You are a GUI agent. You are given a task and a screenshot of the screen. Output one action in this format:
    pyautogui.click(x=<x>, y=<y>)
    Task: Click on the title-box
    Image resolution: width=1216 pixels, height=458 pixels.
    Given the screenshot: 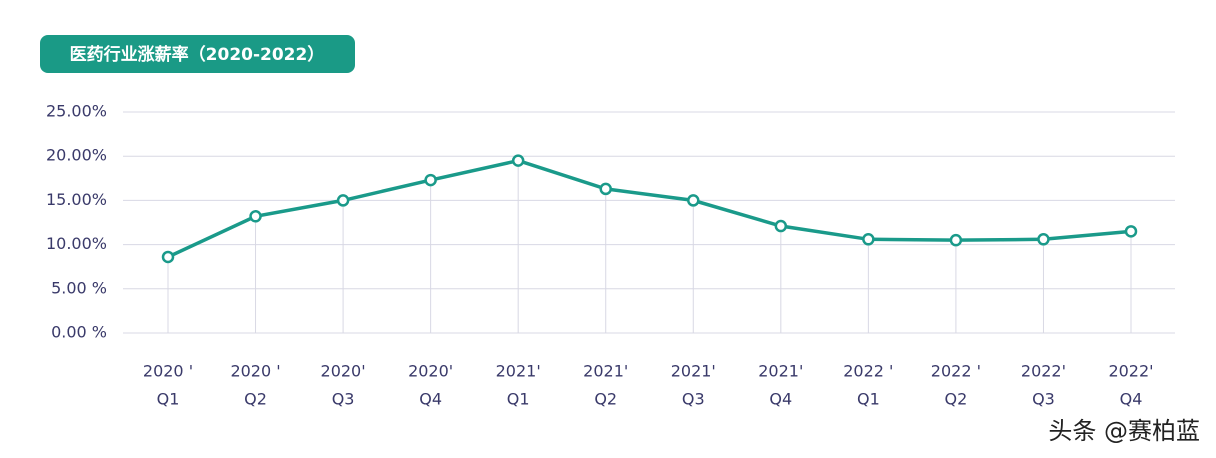 What is the action you would take?
    pyautogui.click(x=197, y=54)
    